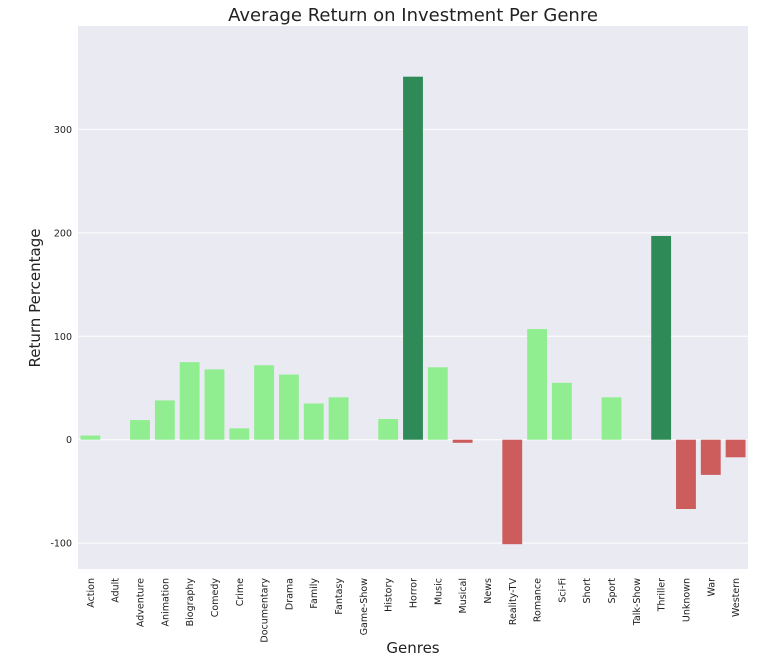  I want to click on x-tick-label: Comedy, so click(215, 598).